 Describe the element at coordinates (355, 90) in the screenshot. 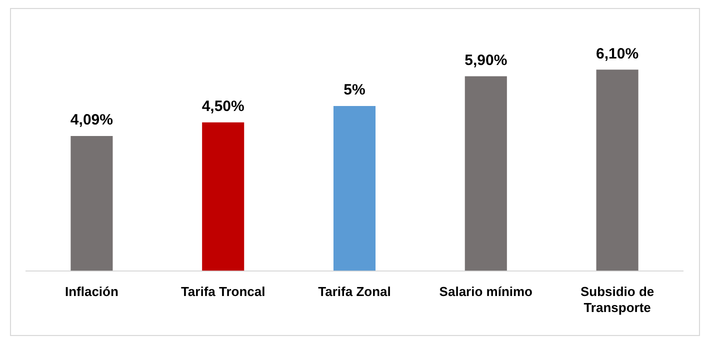

I see `data-label: 5%` at that location.